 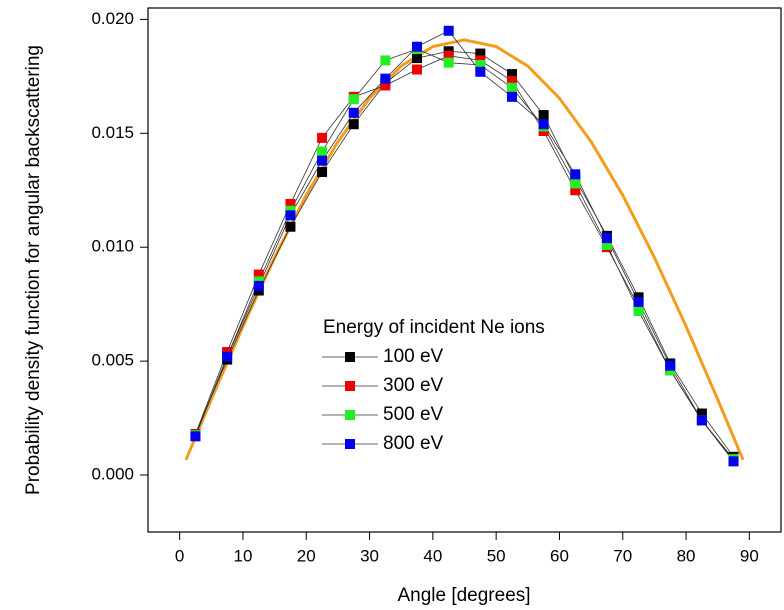 I want to click on x-tick-label: 0, so click(x=179, y=555).